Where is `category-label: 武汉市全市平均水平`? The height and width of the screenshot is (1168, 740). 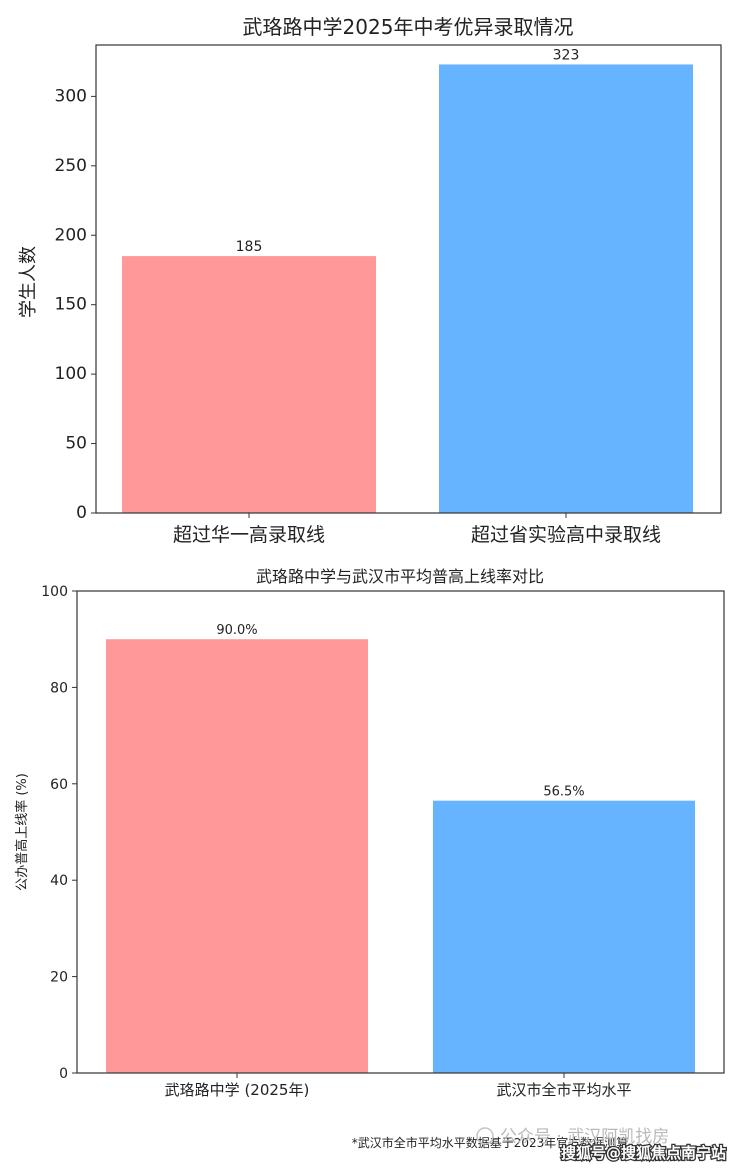 category-label: 武汉市全市平均水平 is located at coordinates (563, 1090).